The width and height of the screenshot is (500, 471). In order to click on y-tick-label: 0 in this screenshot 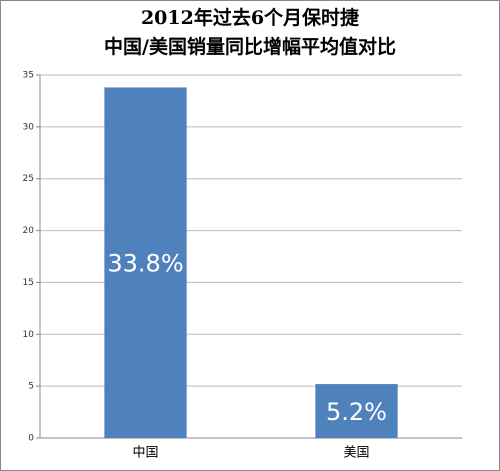, I will do `click(31, 439)`.